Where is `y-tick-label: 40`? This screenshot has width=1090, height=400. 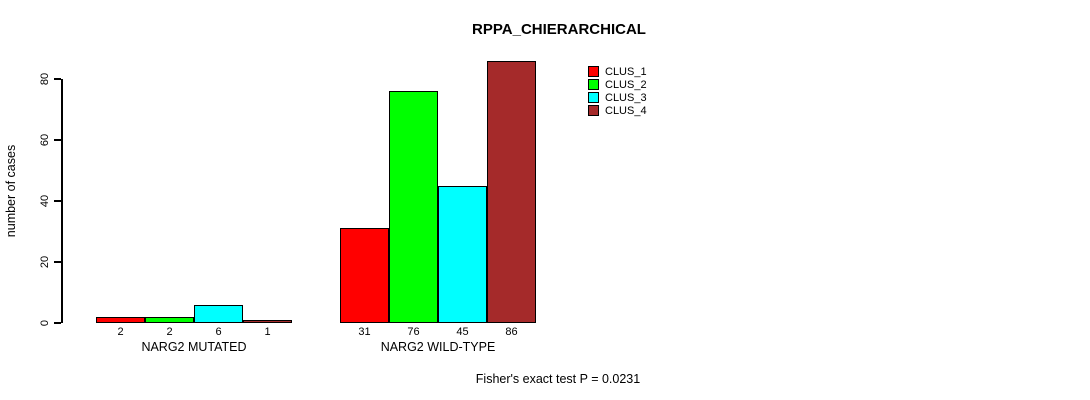 y-tick-label: 40 is located at coordinates (45, 201).